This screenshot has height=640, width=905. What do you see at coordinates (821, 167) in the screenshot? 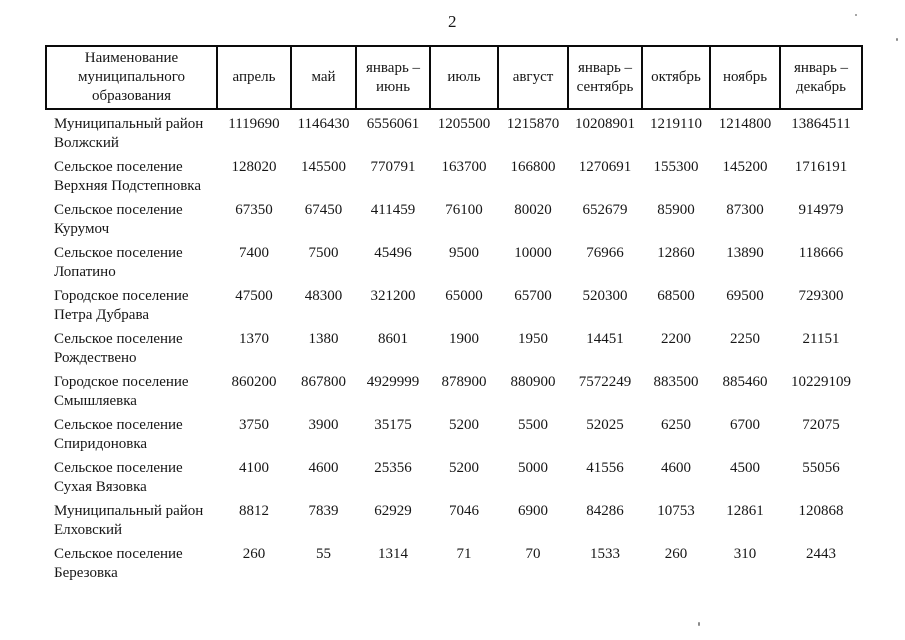
I see `value-cell: 1716191` at bounding box center [821, 167].